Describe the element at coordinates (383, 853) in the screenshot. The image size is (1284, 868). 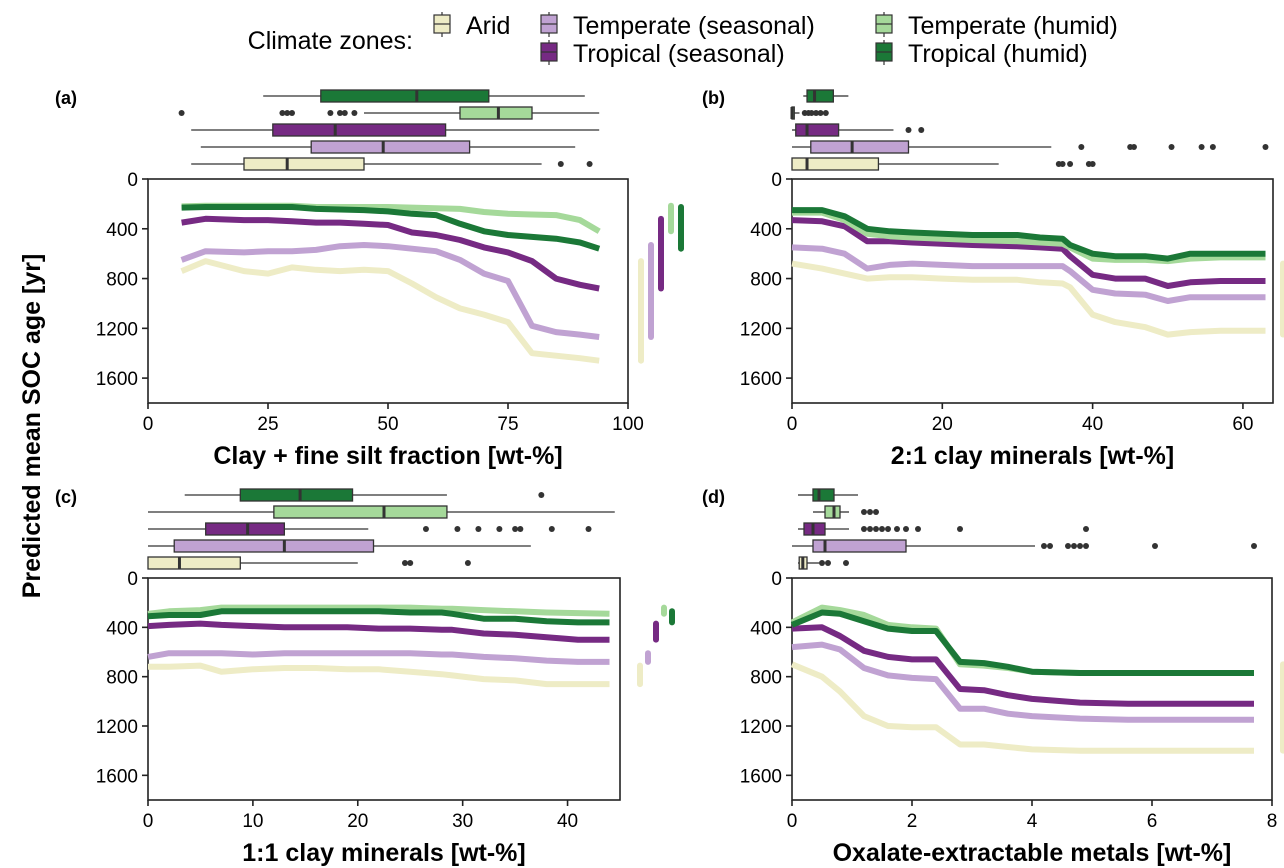
I see `x-axis-label: 1:1 clay minerals [wt-%]` at that location.